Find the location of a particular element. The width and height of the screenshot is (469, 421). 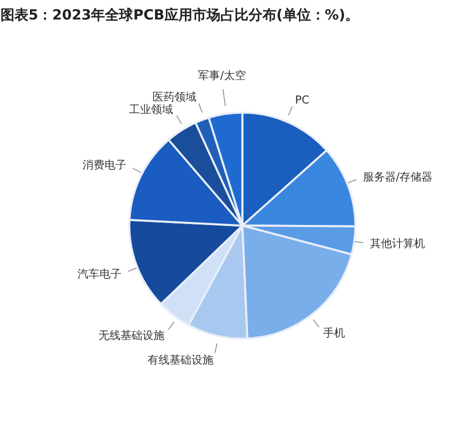

slice-label: 其他计算机 is located at coordinates (398, 243).